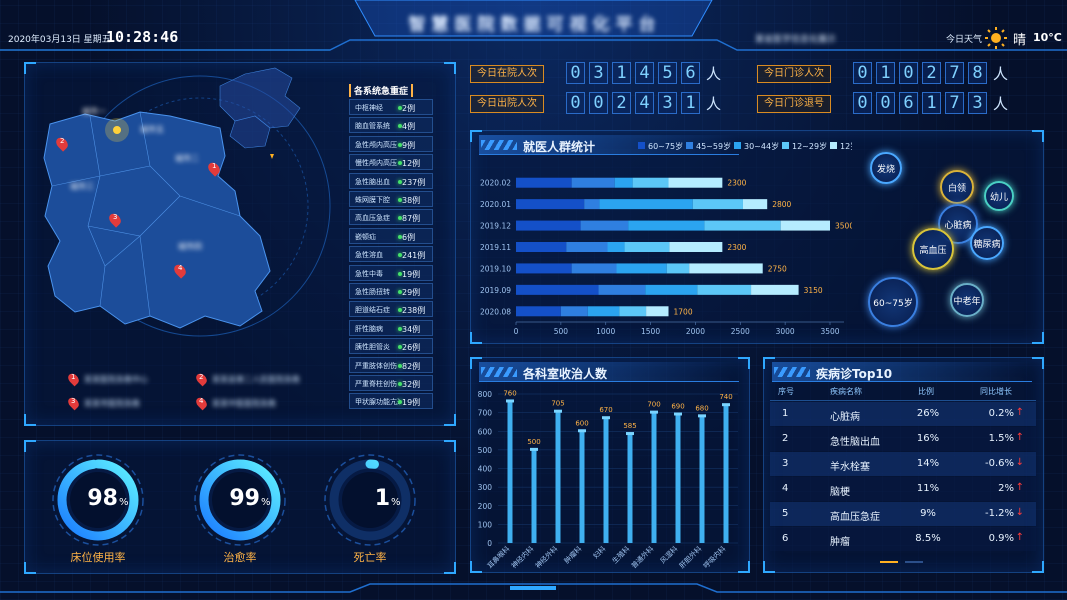  Describe the element at coordinates (98, 500) in the screenshot. I see `gauge-ring` at that location.